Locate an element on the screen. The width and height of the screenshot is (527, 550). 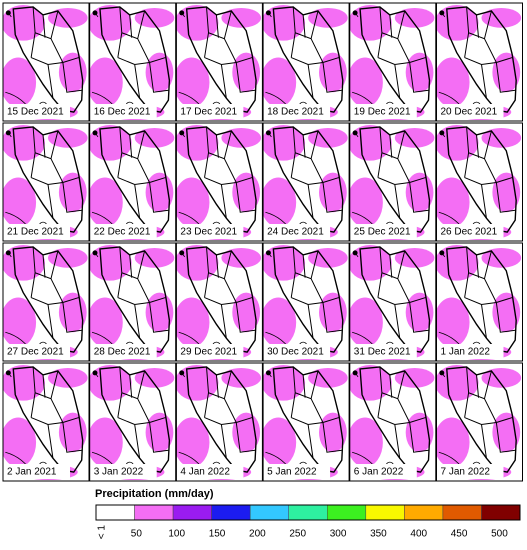
map-panel: 1 Jan 2022 is located at coordinates (479, 302).